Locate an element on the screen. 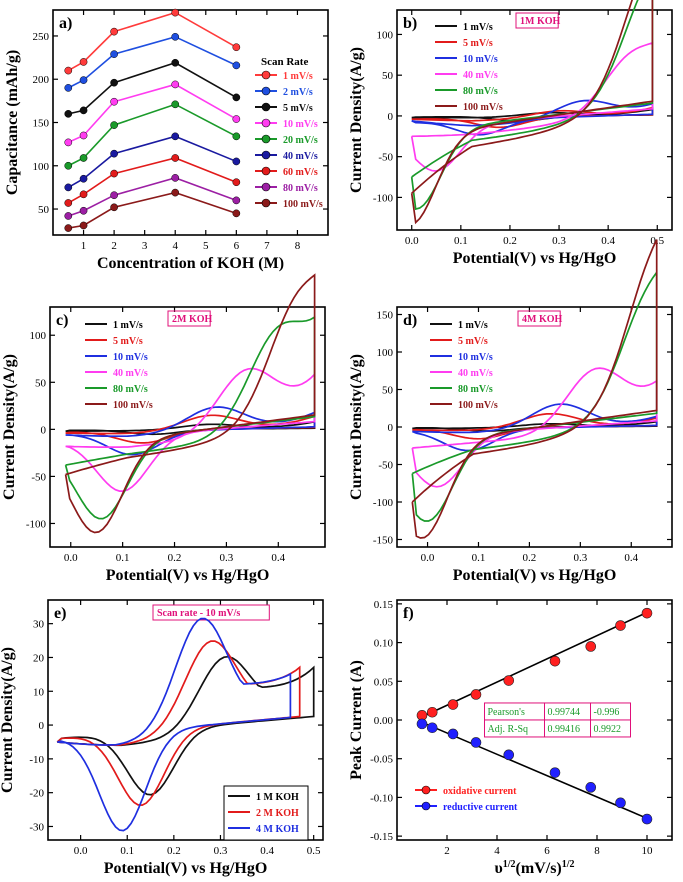 This screenshot has width=683, height=882. legend-label: reductive current is located at coordinates (480, 807).